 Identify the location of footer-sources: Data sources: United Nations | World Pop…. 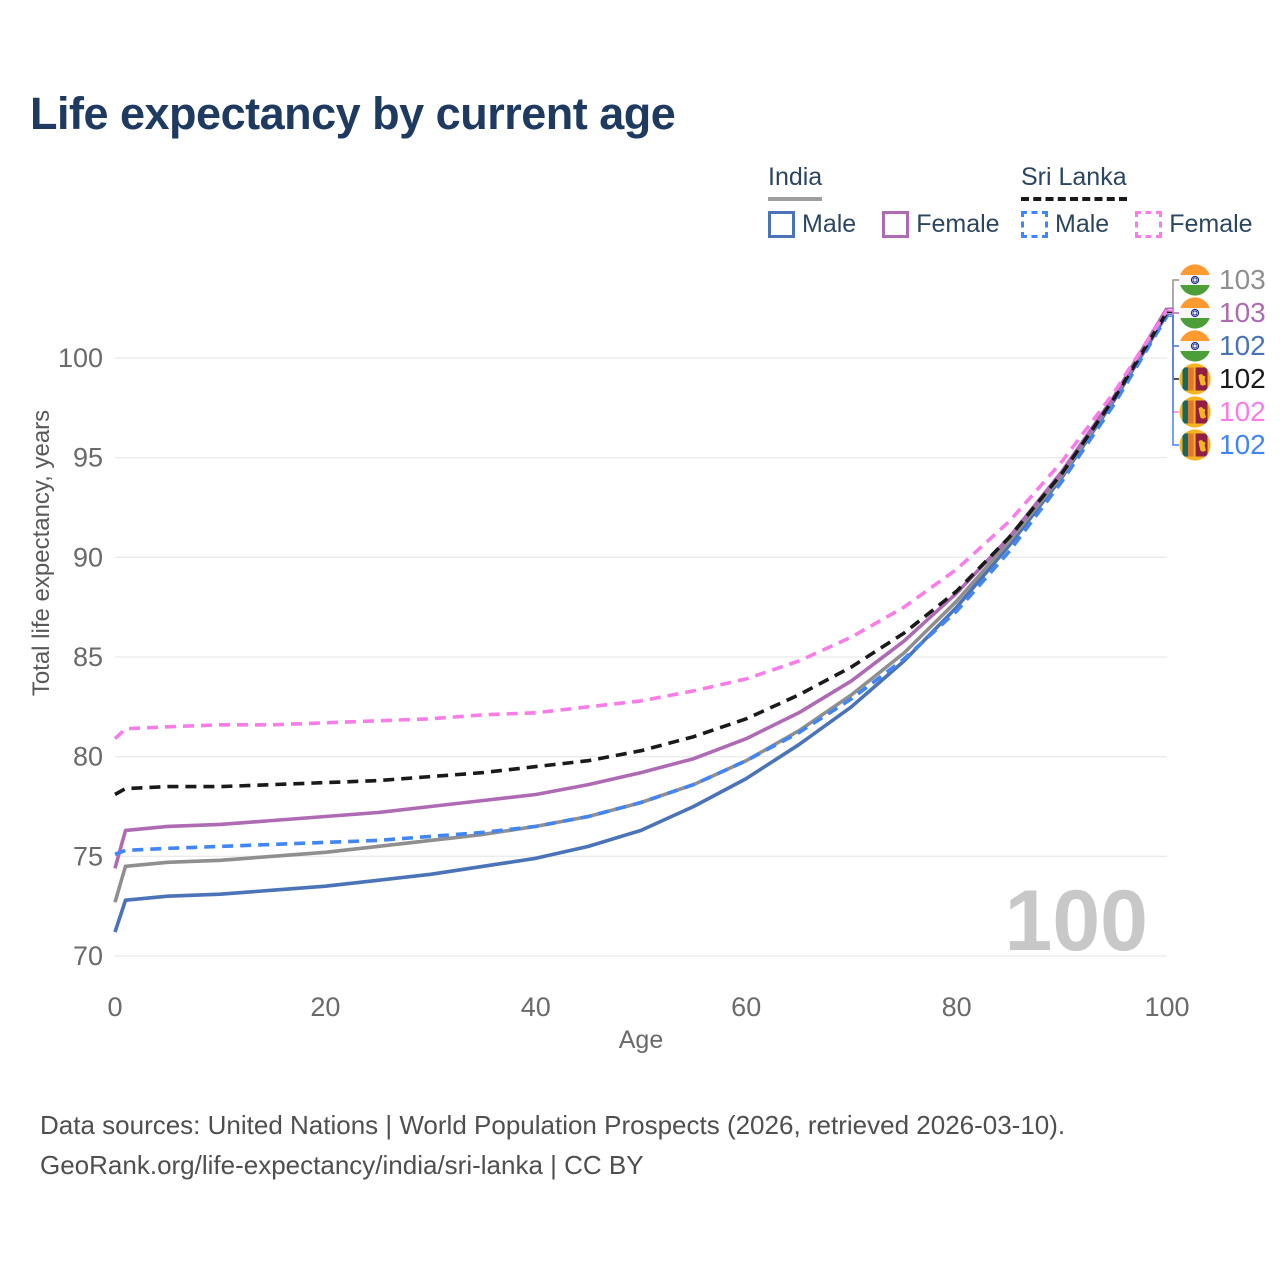
(553, 1125).